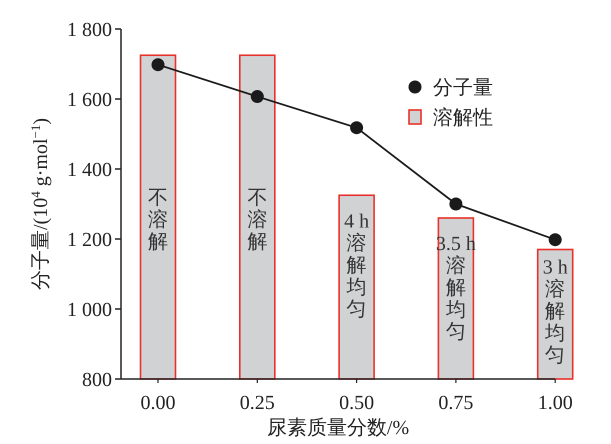 This screenshot has height=444, width=611. What do you see at coordinates (555, 311) in the screenshot?
I see `annotation: 3 h溶解均匀` at bounding box center [555, 311].